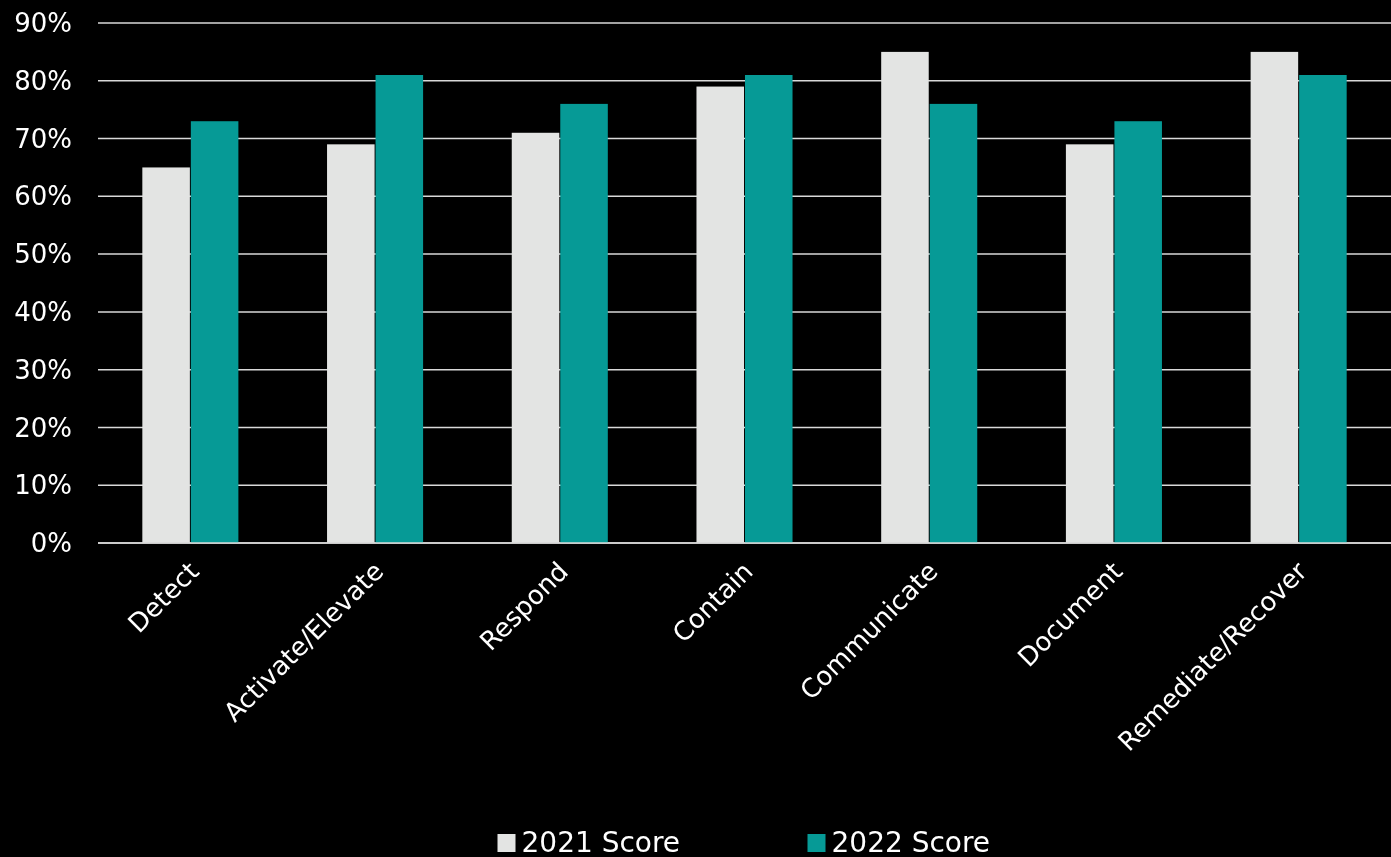 This screenshot has height=857, width=1391. Describe the element at coordinates (43, 23) in the screenshot. I see `y-tick-label: 90%` at that location.